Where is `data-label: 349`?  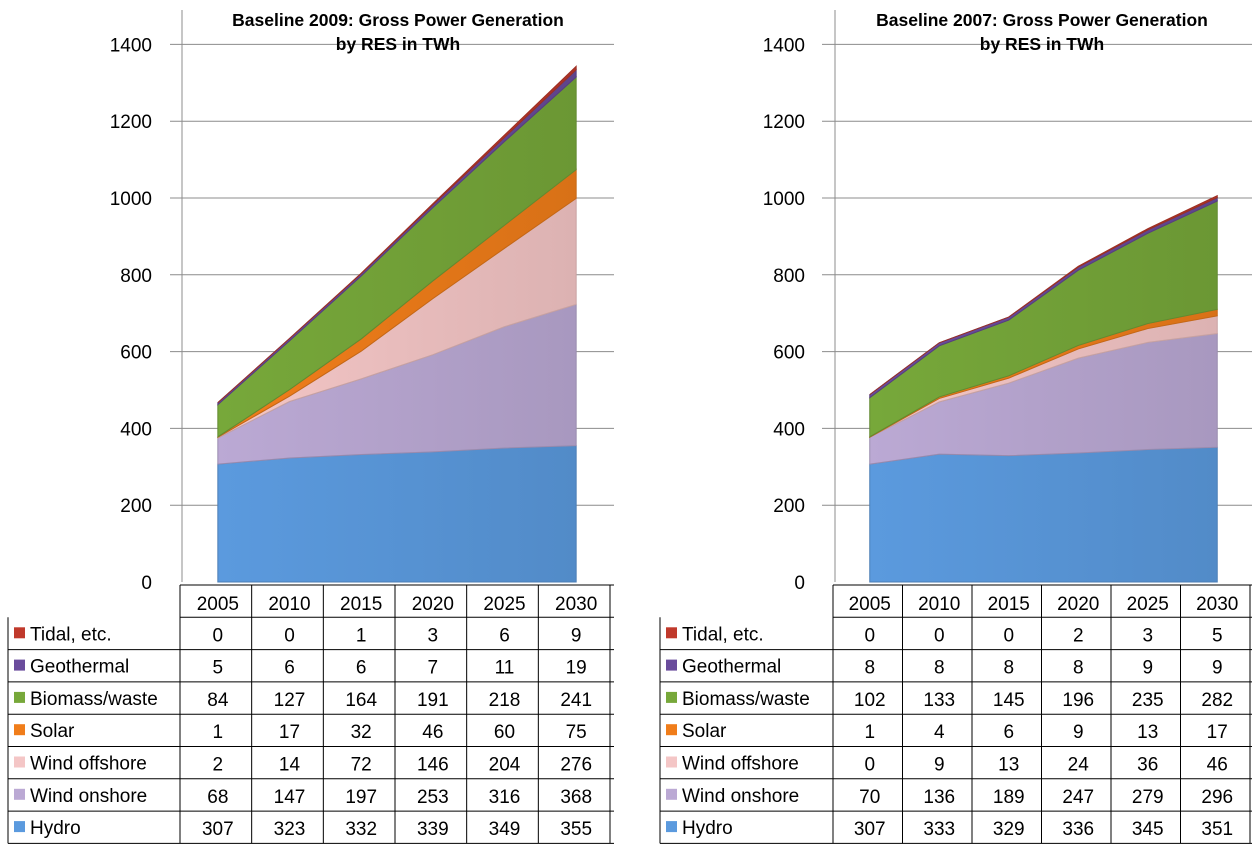 data-label: 349 is located at coordinates (505, 829).